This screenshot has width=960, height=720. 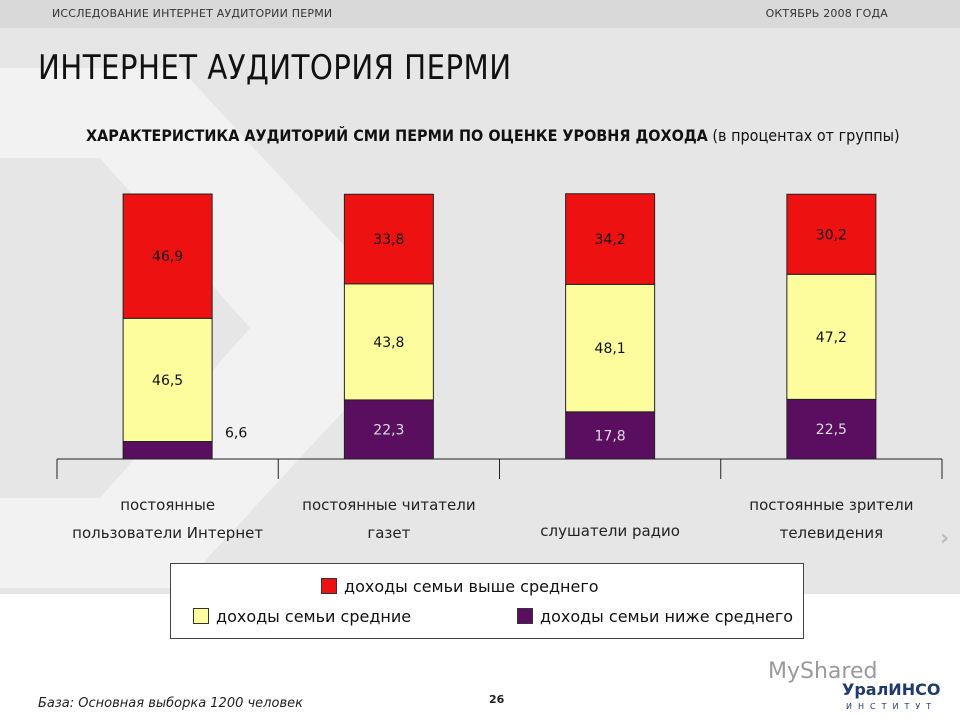 I want to click on data-label-mid: 48,1, so click(x=610, y=349).